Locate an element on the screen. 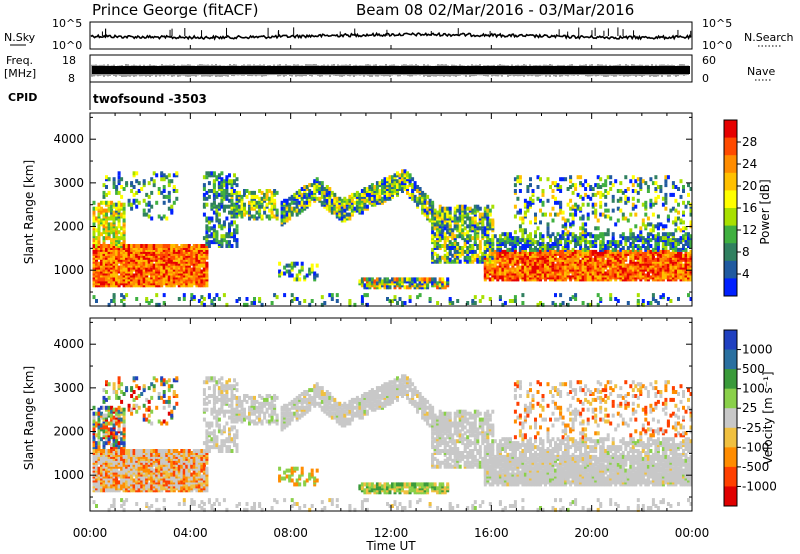  power-ytick-1000: 1000 is located at coordinates (68, 270).